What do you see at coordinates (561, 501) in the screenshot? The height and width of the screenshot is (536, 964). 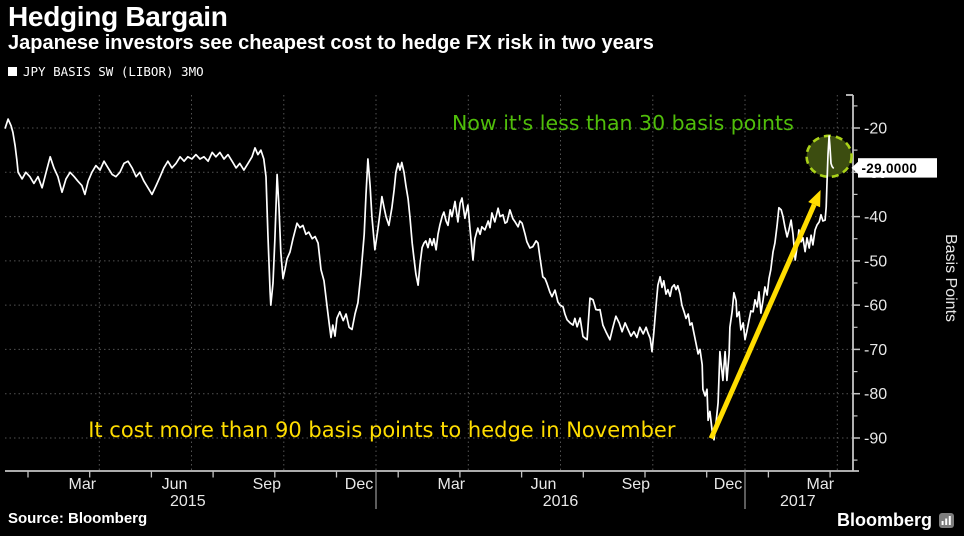 I see `x-year-label: 2016` at bounding box center [561, 501].